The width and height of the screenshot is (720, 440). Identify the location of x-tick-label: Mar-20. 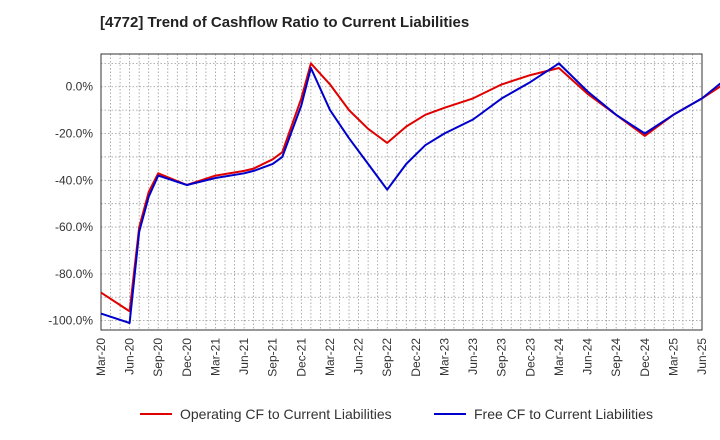
(101, 357).